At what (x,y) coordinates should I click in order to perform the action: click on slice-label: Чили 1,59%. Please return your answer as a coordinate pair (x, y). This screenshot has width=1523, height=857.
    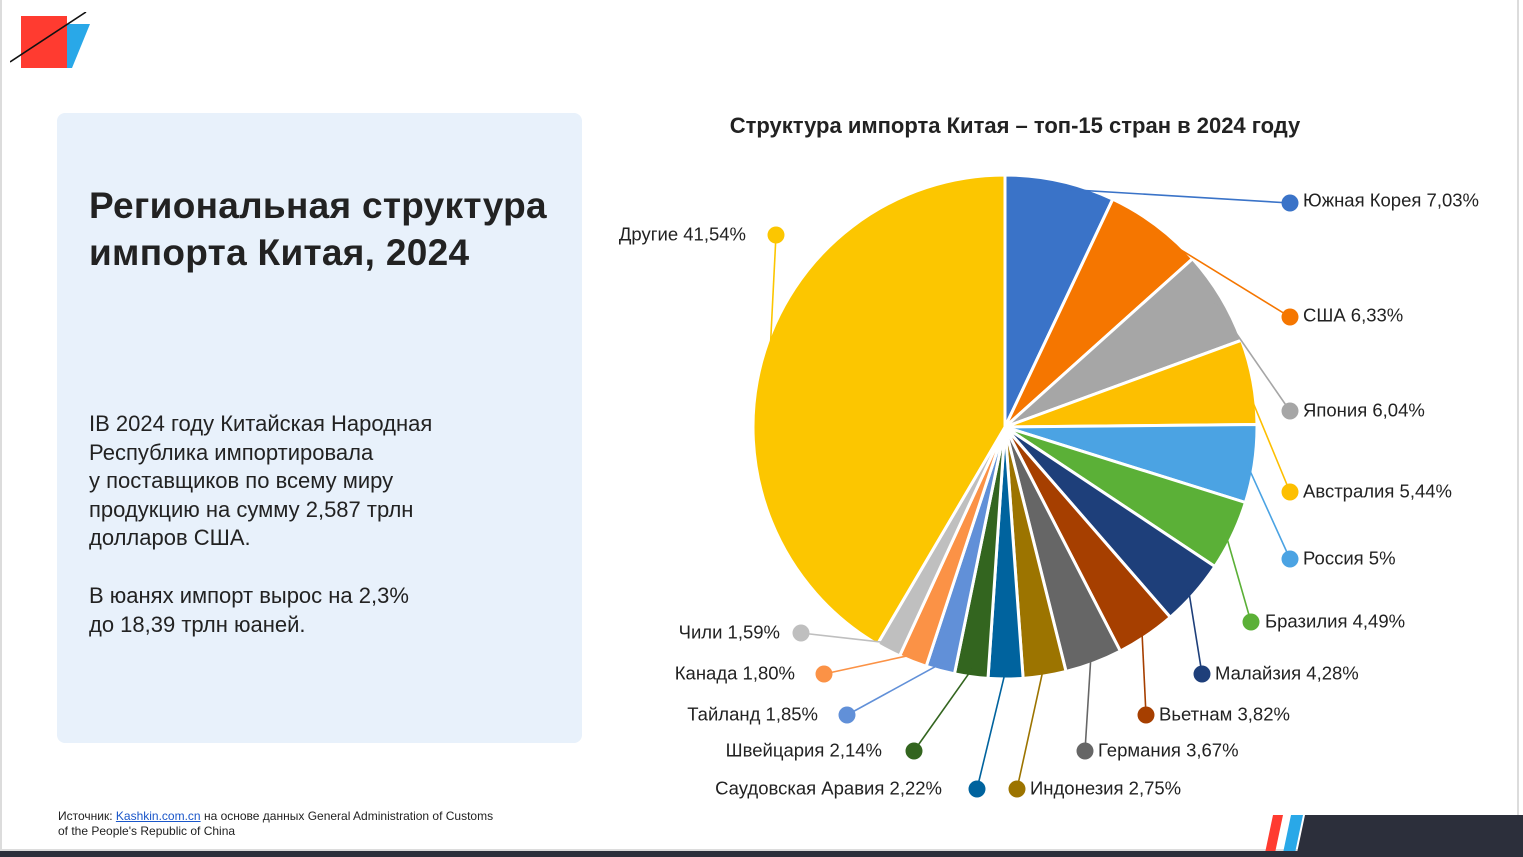
    Looking at the image, I should click on (729, 632).